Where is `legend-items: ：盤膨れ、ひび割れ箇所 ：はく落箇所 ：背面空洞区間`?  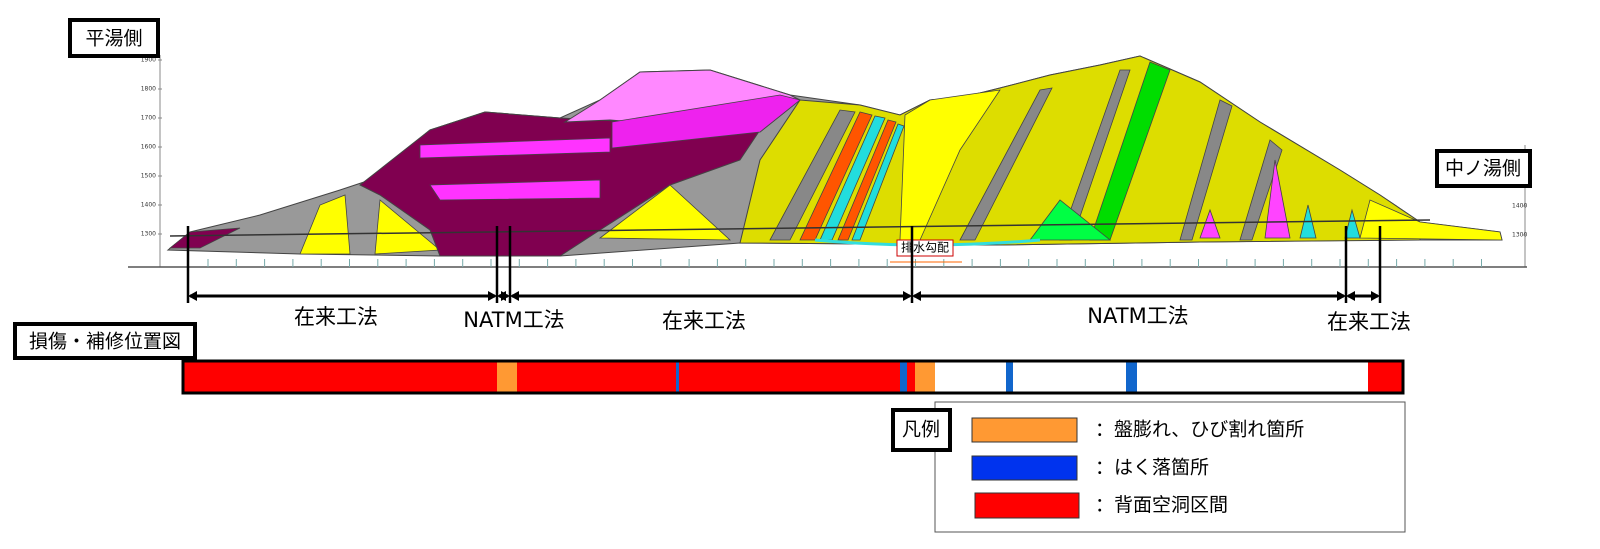 legend-items: ：盤膨れ、ひび割れ箇所 ：はく落箇所 ：背面空洞区間 is located at coordinates (1137, 468).